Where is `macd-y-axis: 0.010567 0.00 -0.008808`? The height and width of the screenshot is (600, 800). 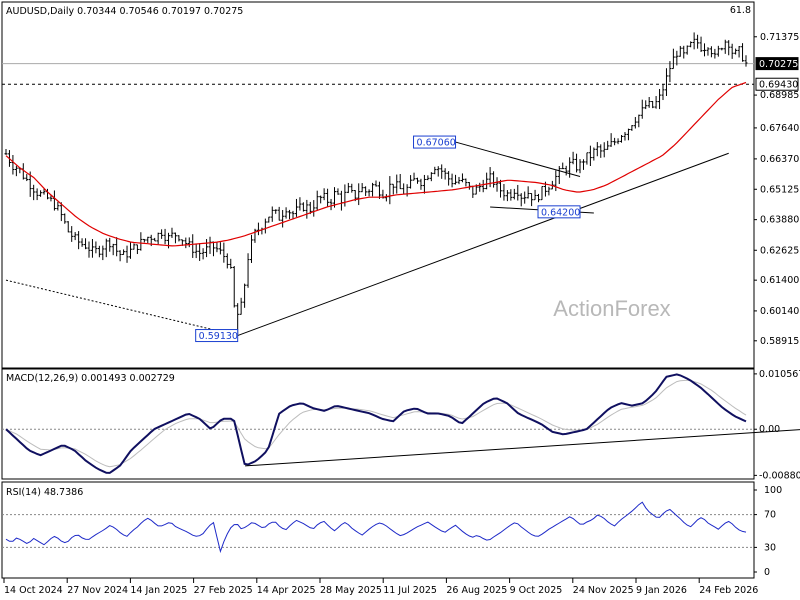
macd-y-axis: 0.010567 0.00 -0.008808 is located at coordinates (777, 425).